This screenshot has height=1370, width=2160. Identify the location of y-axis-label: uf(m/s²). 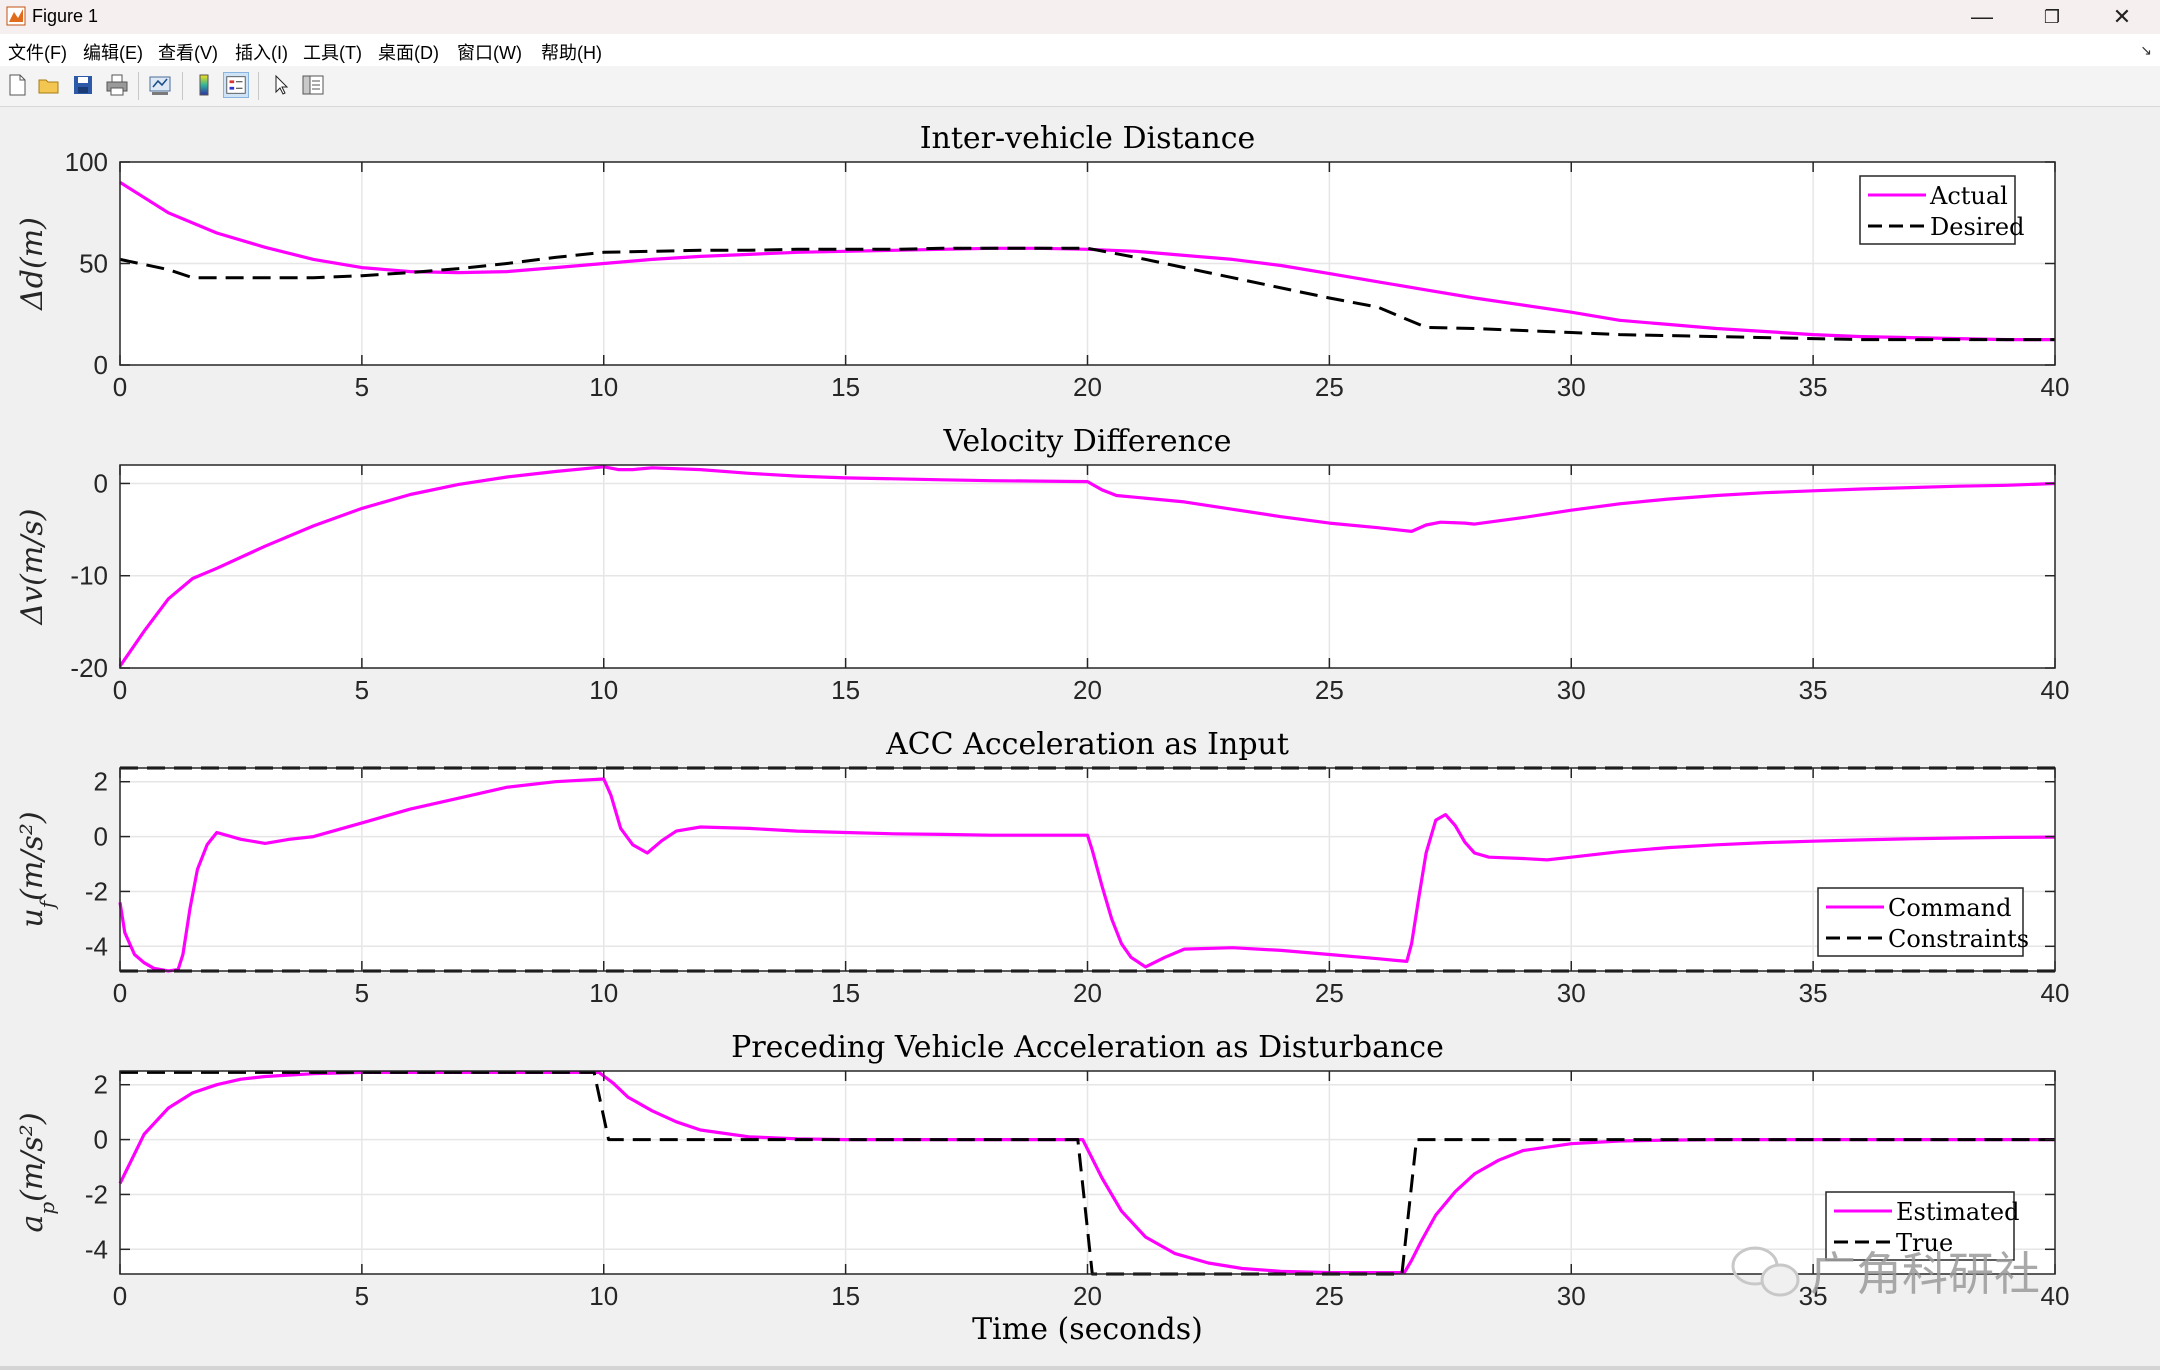
(37, 869).